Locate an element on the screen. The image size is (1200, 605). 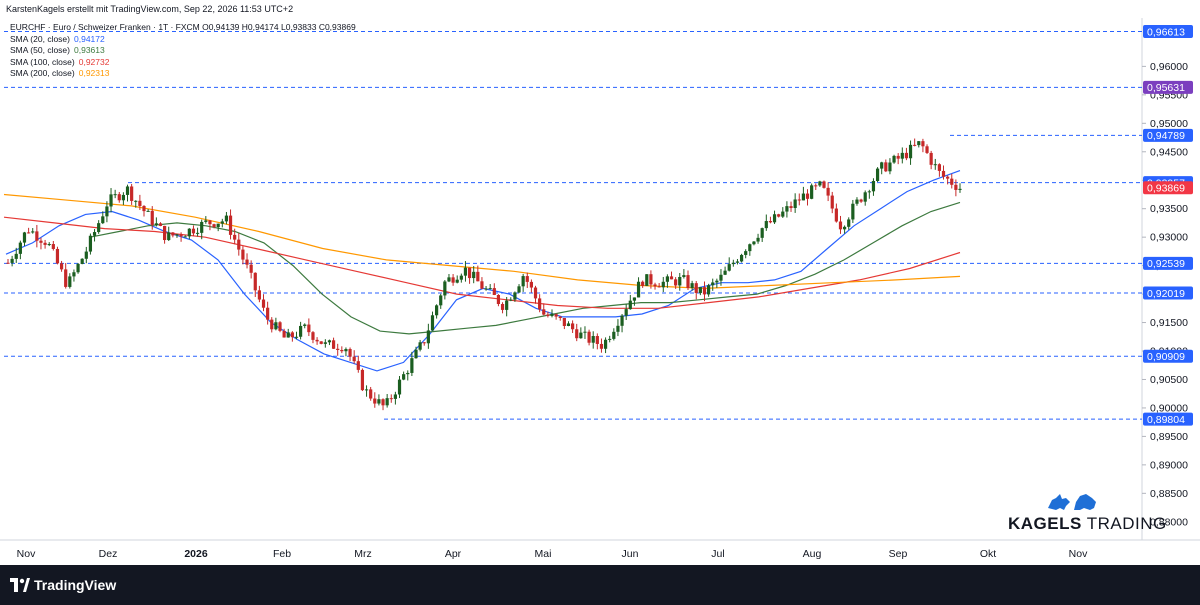
sma20-row: SMA (20, close) 0,94172 is located at coordinates (183, 40).